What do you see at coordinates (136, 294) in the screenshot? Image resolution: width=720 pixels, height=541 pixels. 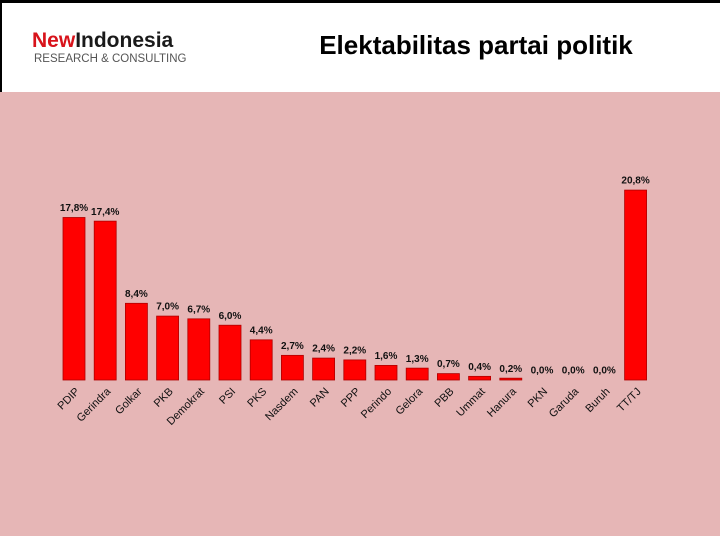 I see `value-label: 8,4%` at bounding box center [136, 294].